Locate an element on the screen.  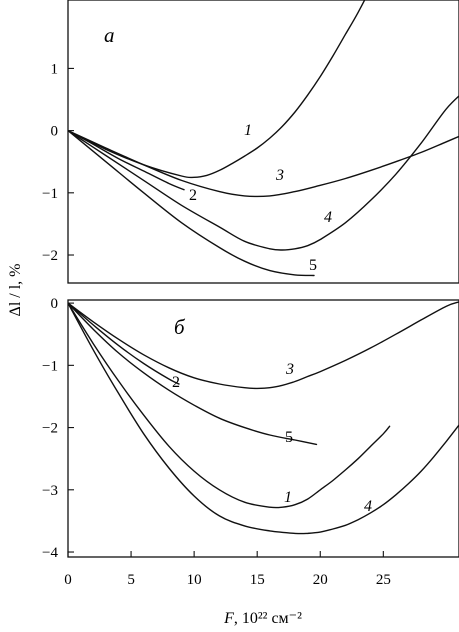
panel-b-xticks: 0 5 10 15 20 25 is located at coordinates (227, 569).